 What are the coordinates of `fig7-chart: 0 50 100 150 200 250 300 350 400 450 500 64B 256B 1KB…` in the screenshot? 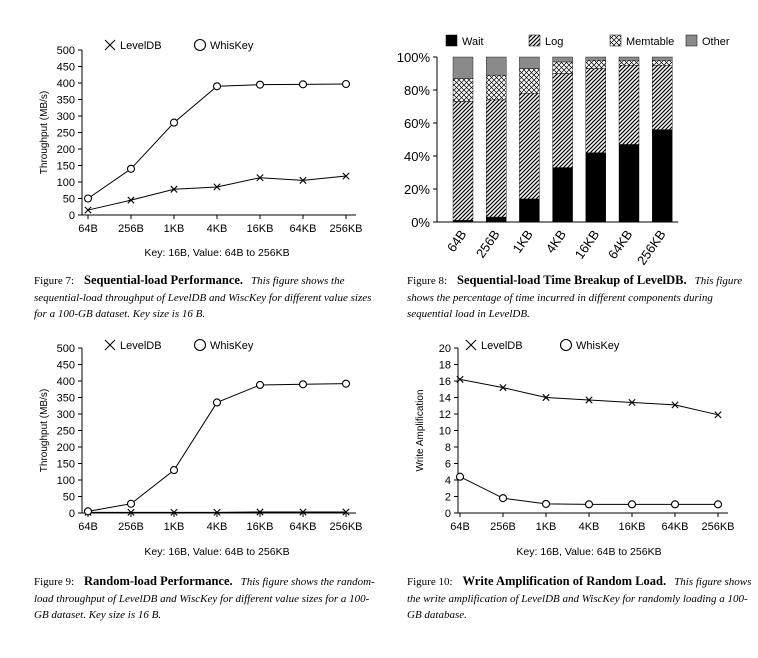 It's located at (201, 148).